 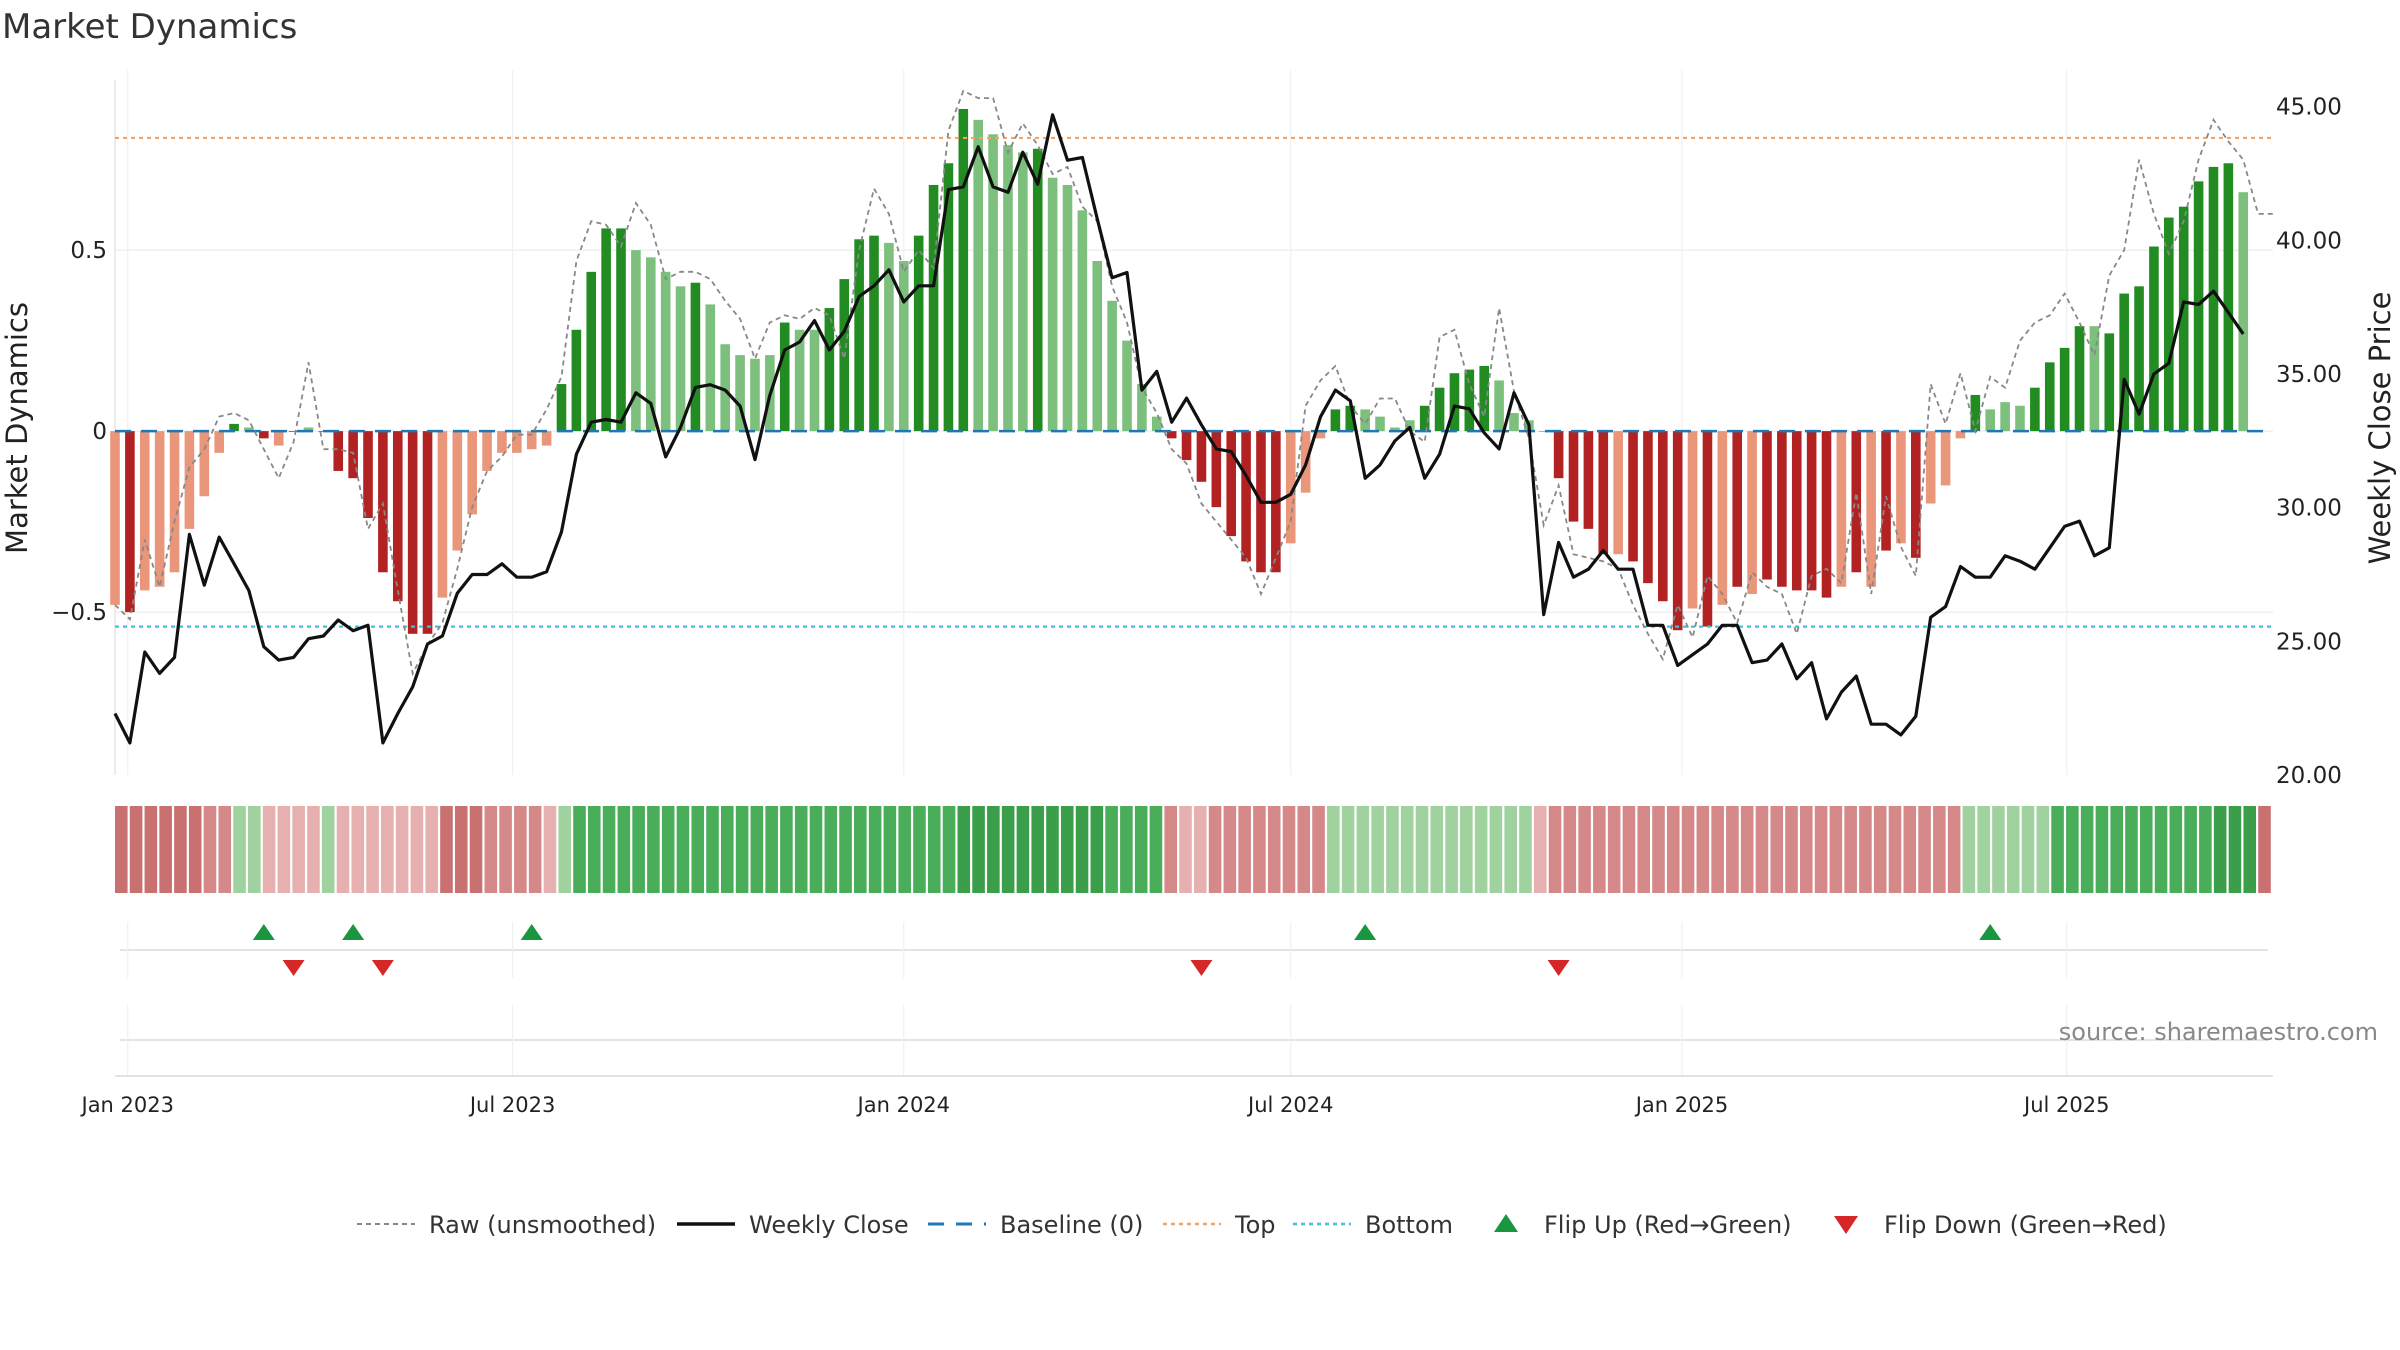 I want to click on legend-item-top: Top, so click(x=1219, y=1225).